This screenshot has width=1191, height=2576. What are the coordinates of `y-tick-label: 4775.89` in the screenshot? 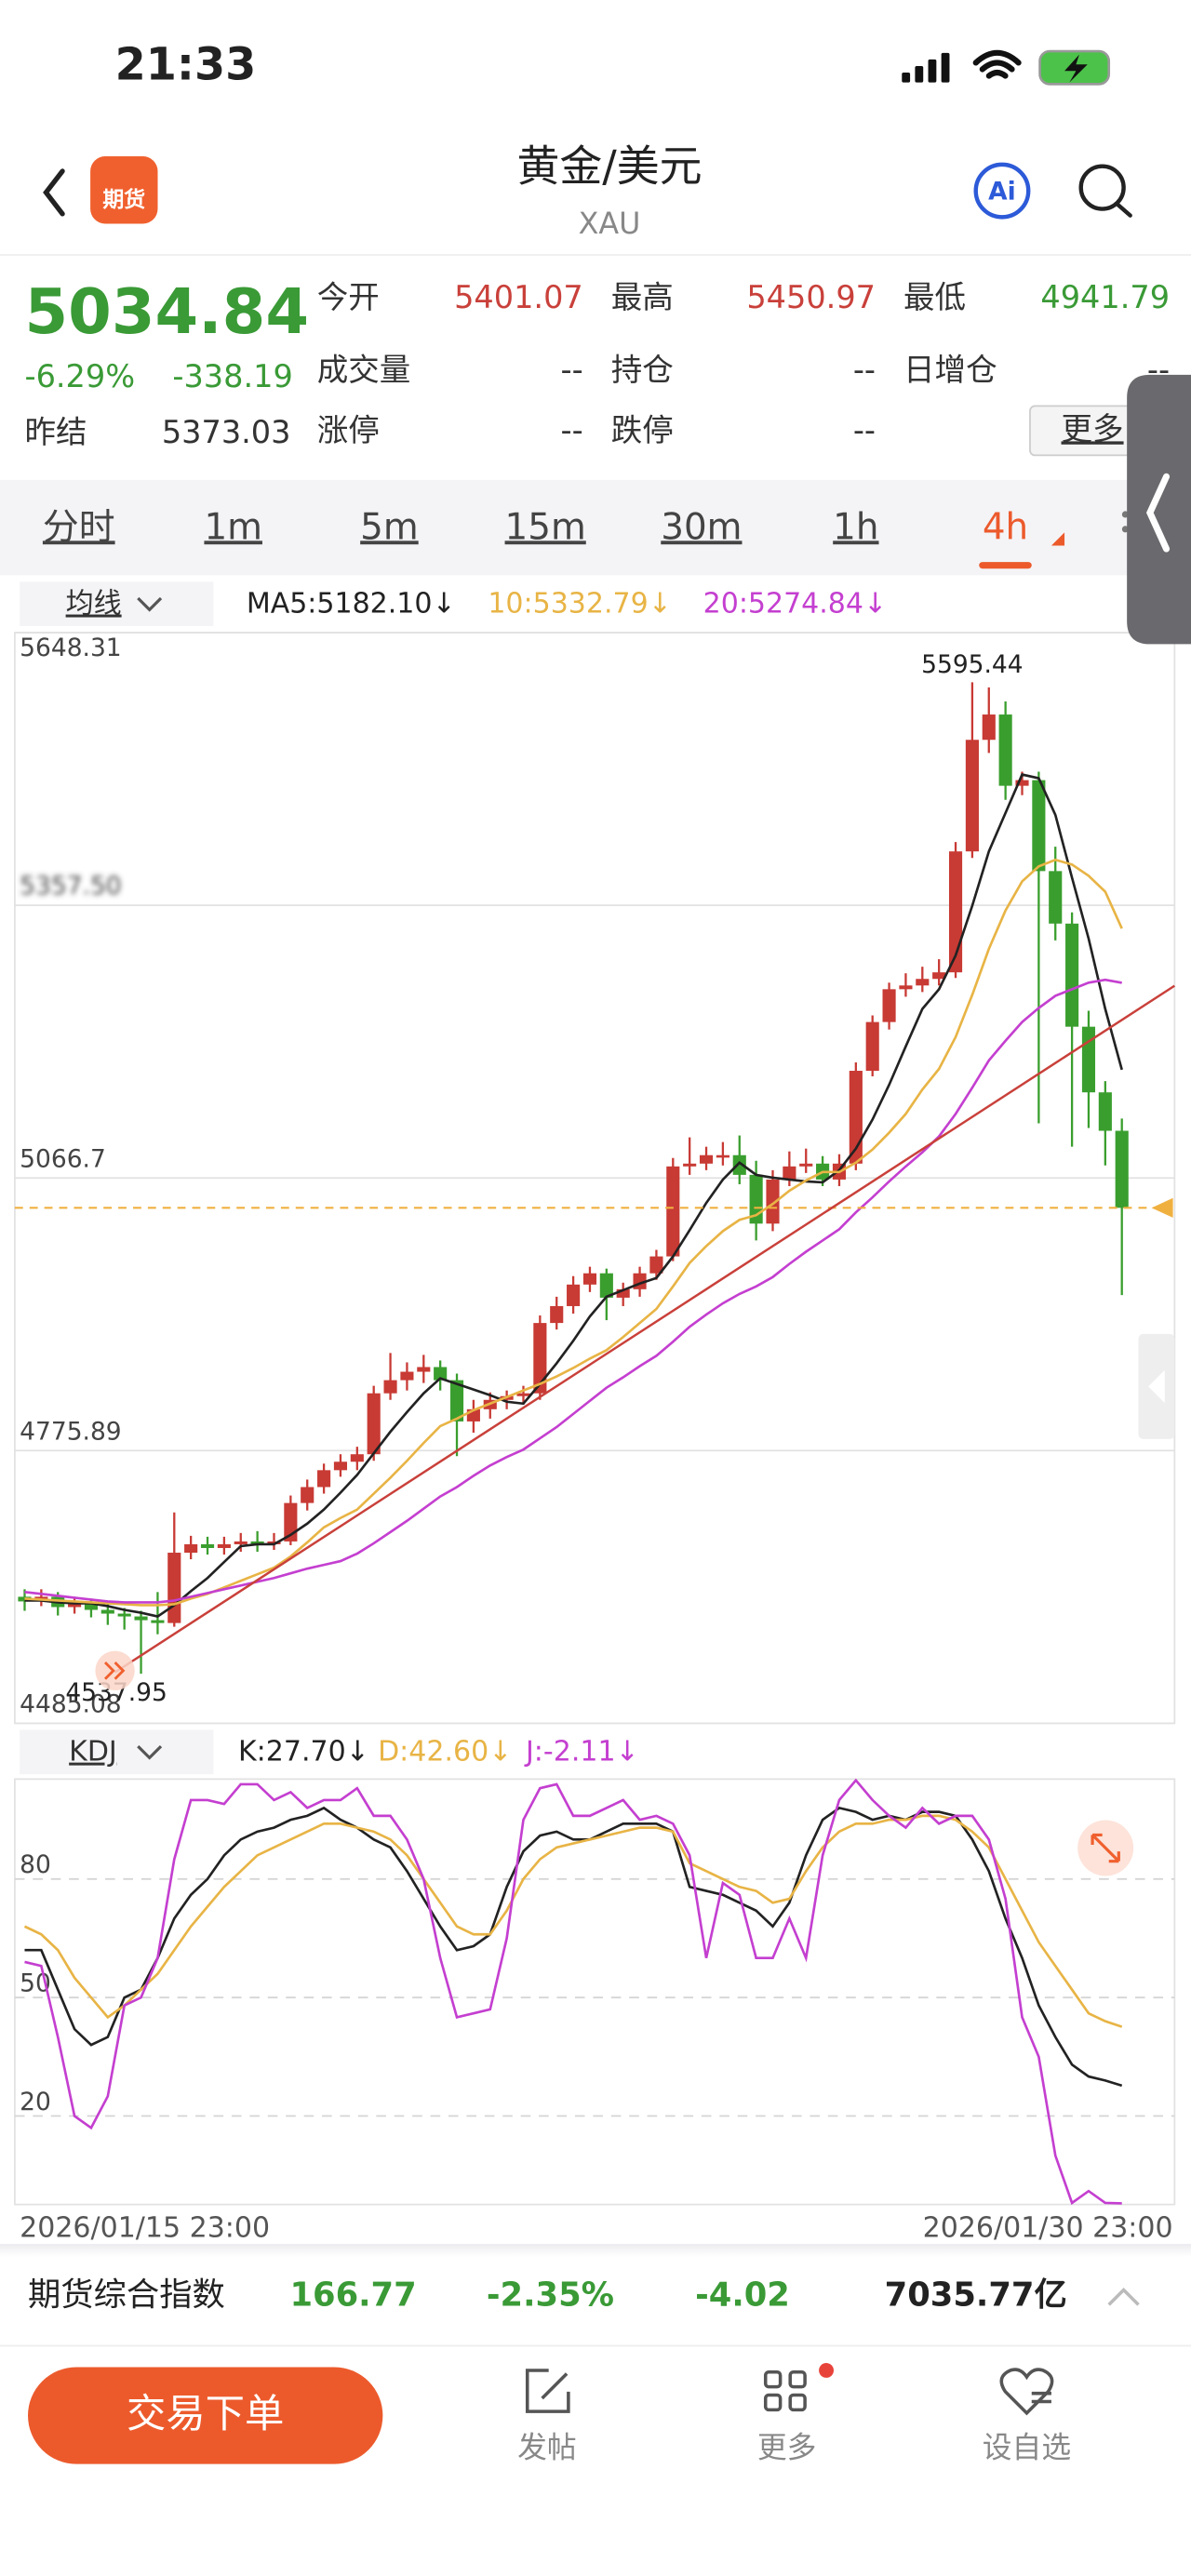 It's located at (70, 1431).